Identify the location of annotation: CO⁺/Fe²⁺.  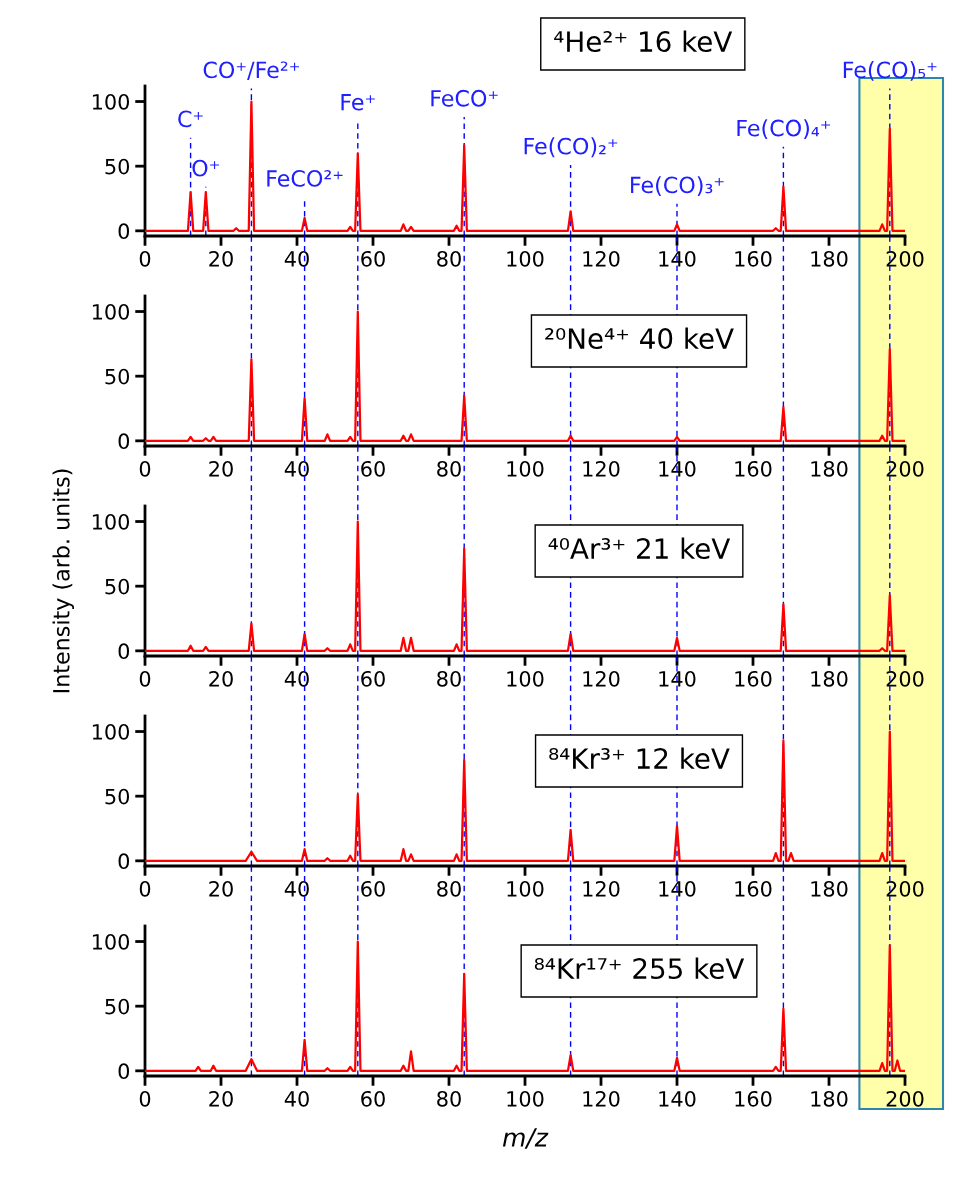
(251, 70).